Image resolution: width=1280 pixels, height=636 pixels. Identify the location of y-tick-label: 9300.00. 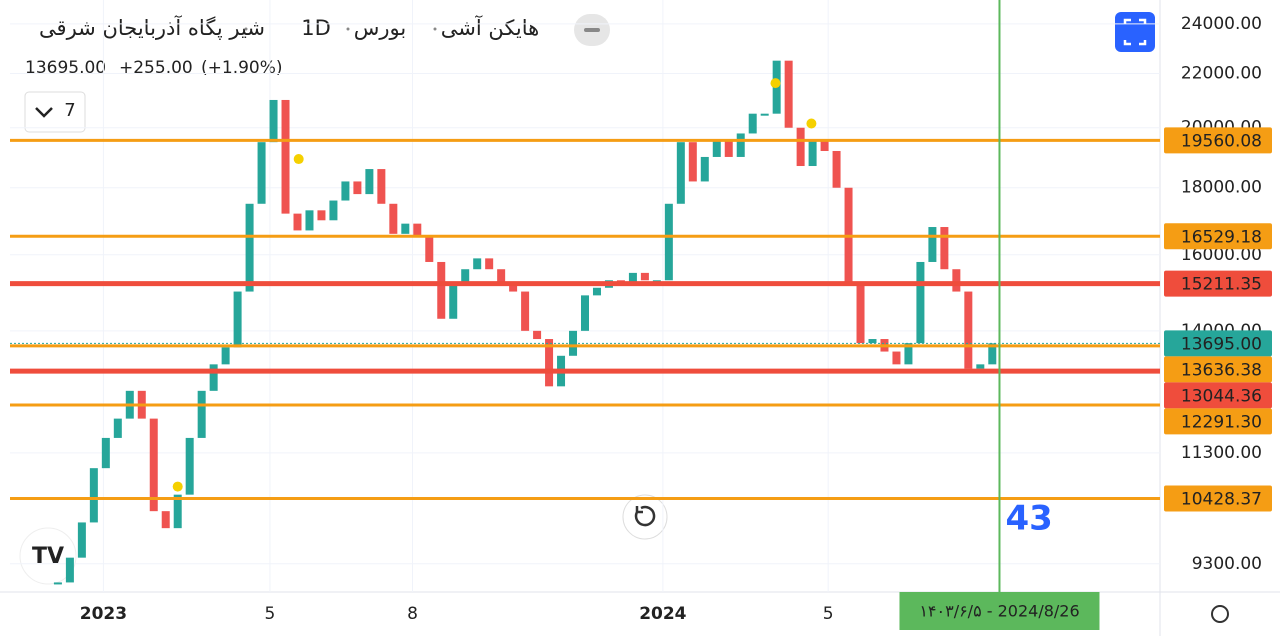
(1227, 564).